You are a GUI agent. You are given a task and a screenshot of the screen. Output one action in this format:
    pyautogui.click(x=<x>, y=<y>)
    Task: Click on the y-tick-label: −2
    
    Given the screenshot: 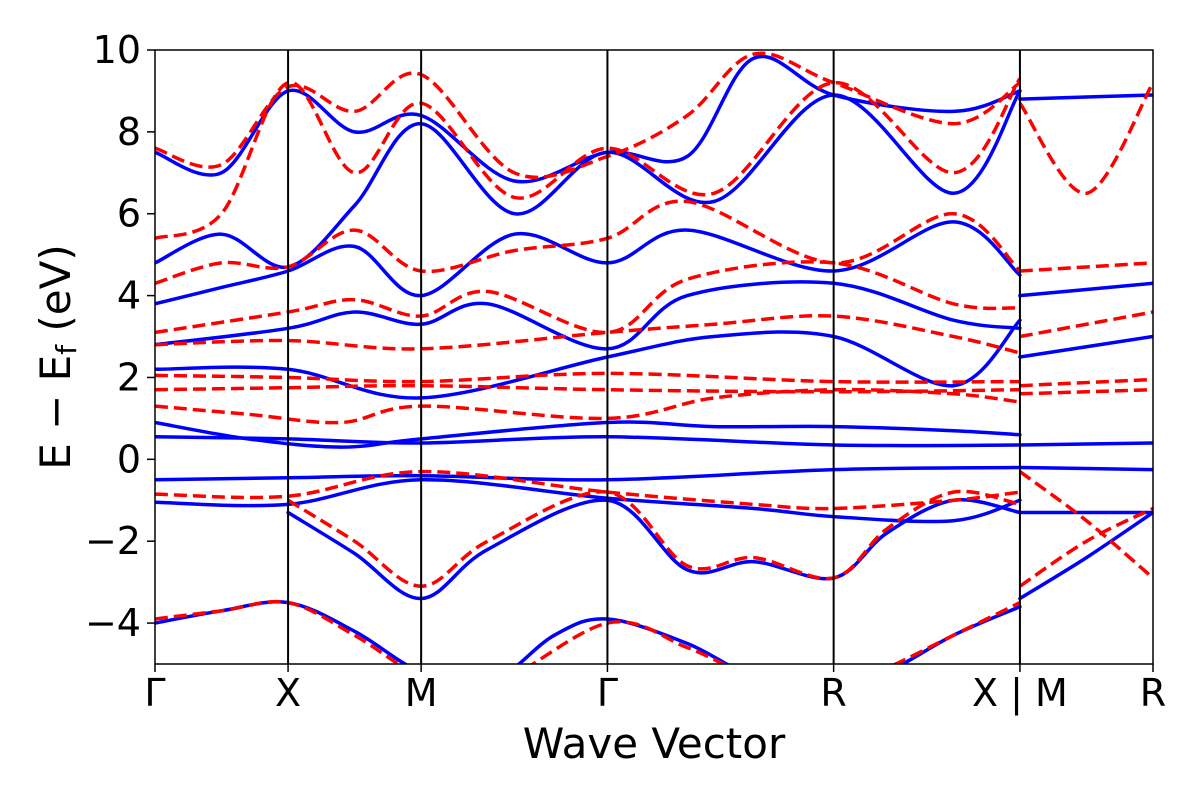 What is the action you would take?
    pyautogui.click(x=113, y=541)
    